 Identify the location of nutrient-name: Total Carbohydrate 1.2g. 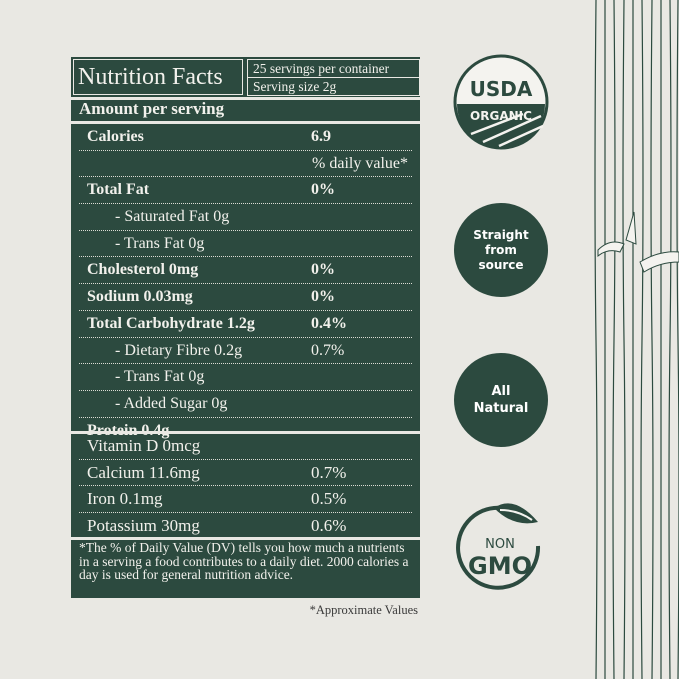
(171, 323).